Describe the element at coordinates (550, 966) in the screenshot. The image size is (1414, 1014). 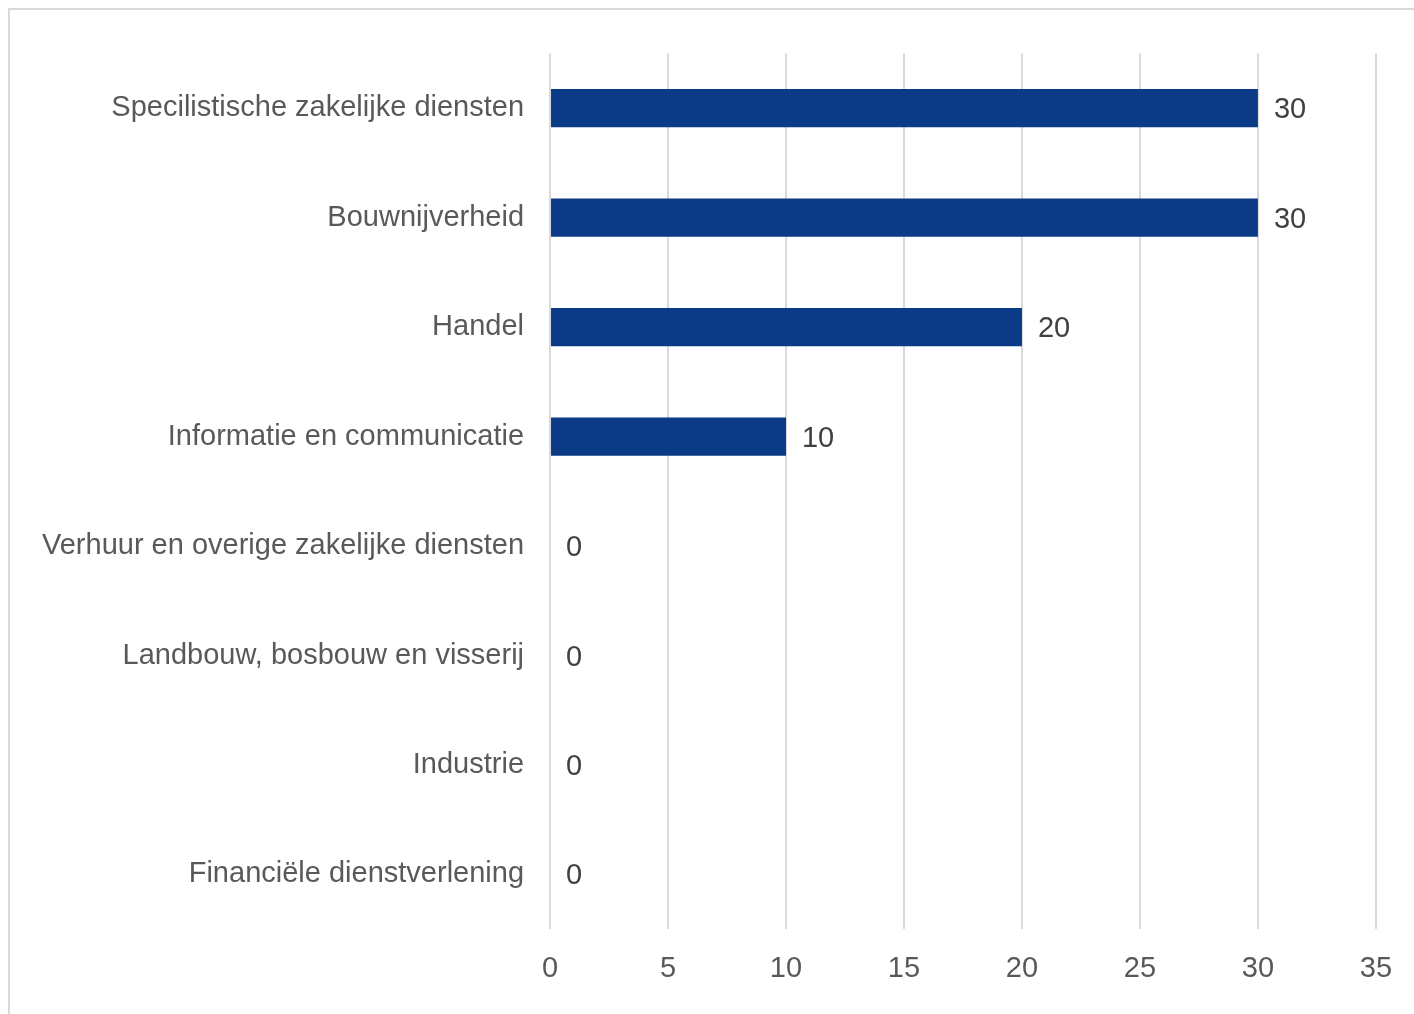
I see `x-tick-label: 0` at that location.